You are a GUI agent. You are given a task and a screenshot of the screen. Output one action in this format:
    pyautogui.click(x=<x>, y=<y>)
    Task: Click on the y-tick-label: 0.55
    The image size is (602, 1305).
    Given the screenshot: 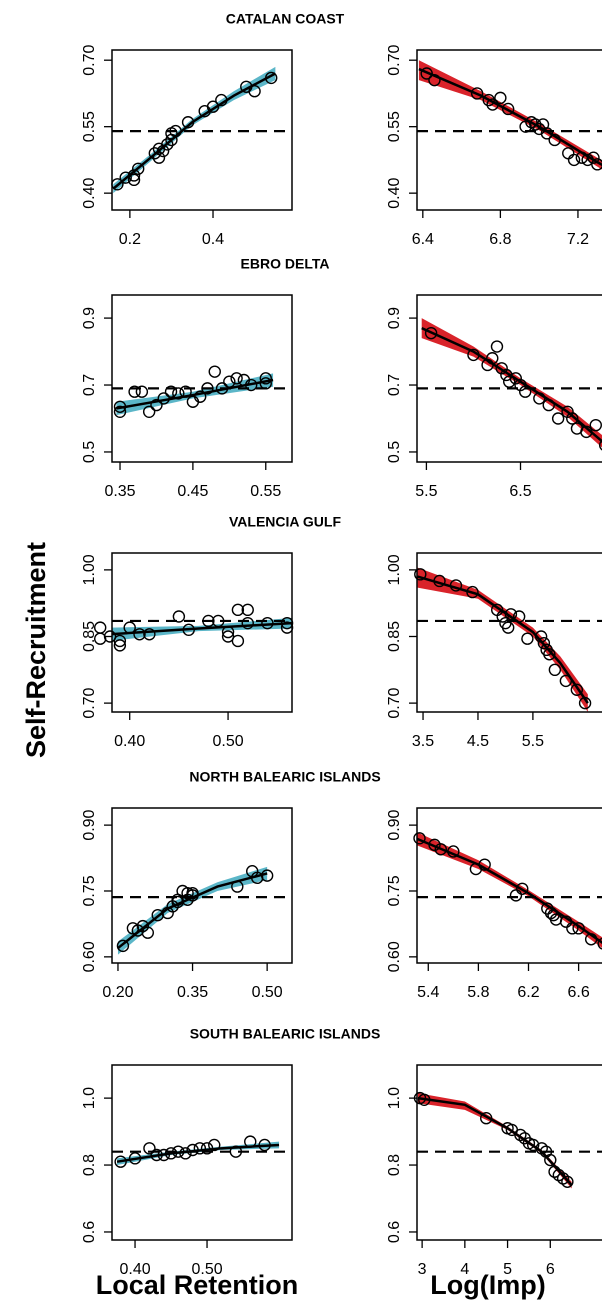 What is the action you would take?
    pyautogui.click(x=394, y=126)
    